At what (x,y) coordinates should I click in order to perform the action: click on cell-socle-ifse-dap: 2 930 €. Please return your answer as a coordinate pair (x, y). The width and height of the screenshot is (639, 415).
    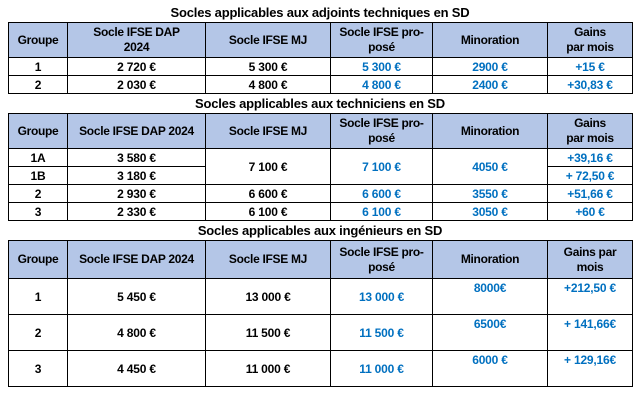
    Looking at the image, I should click on (136, 193).